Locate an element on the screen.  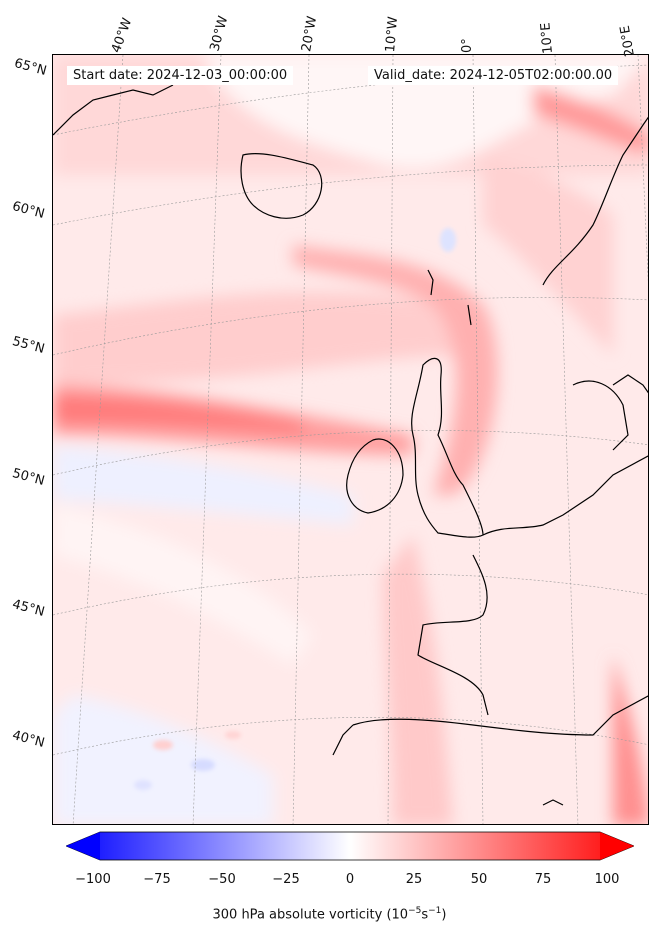
colorbar-tick: 100 is located at coordinates (607, 879).